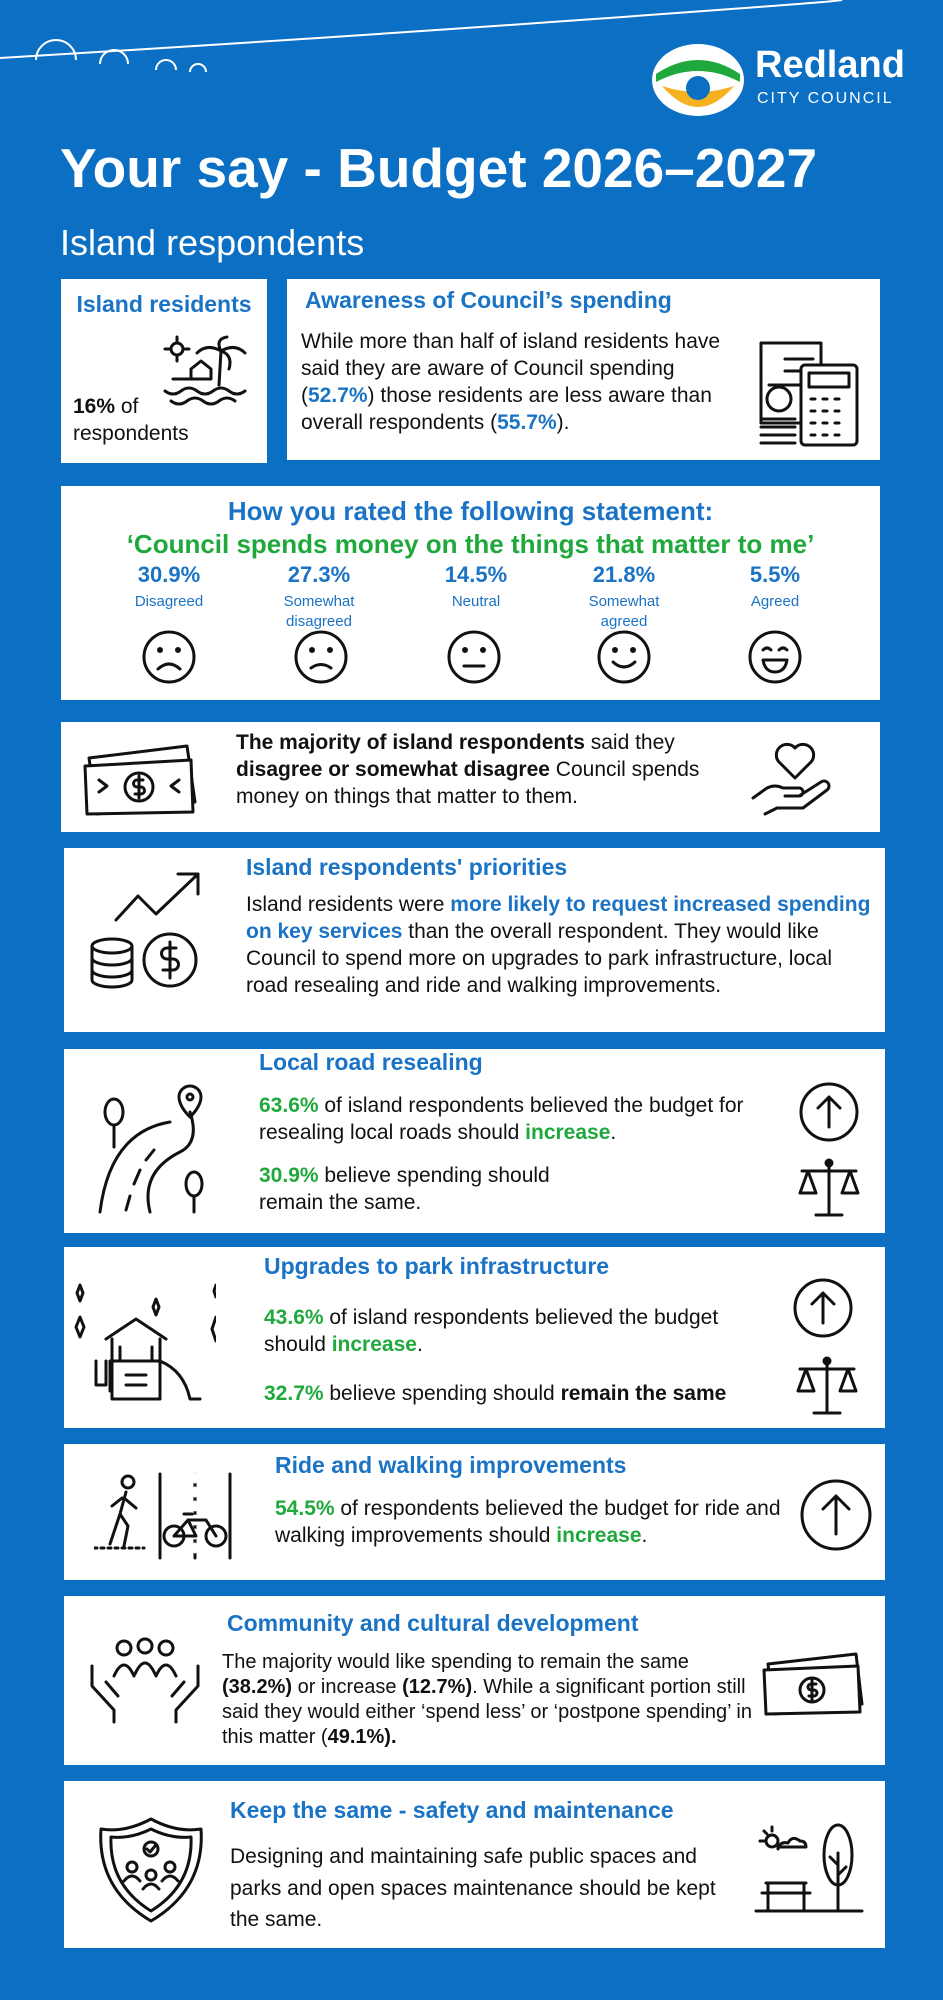 Image resolution: width=943 pixels, height=2000 pixels. I want to click on safety-icon, so click(151, 1870).